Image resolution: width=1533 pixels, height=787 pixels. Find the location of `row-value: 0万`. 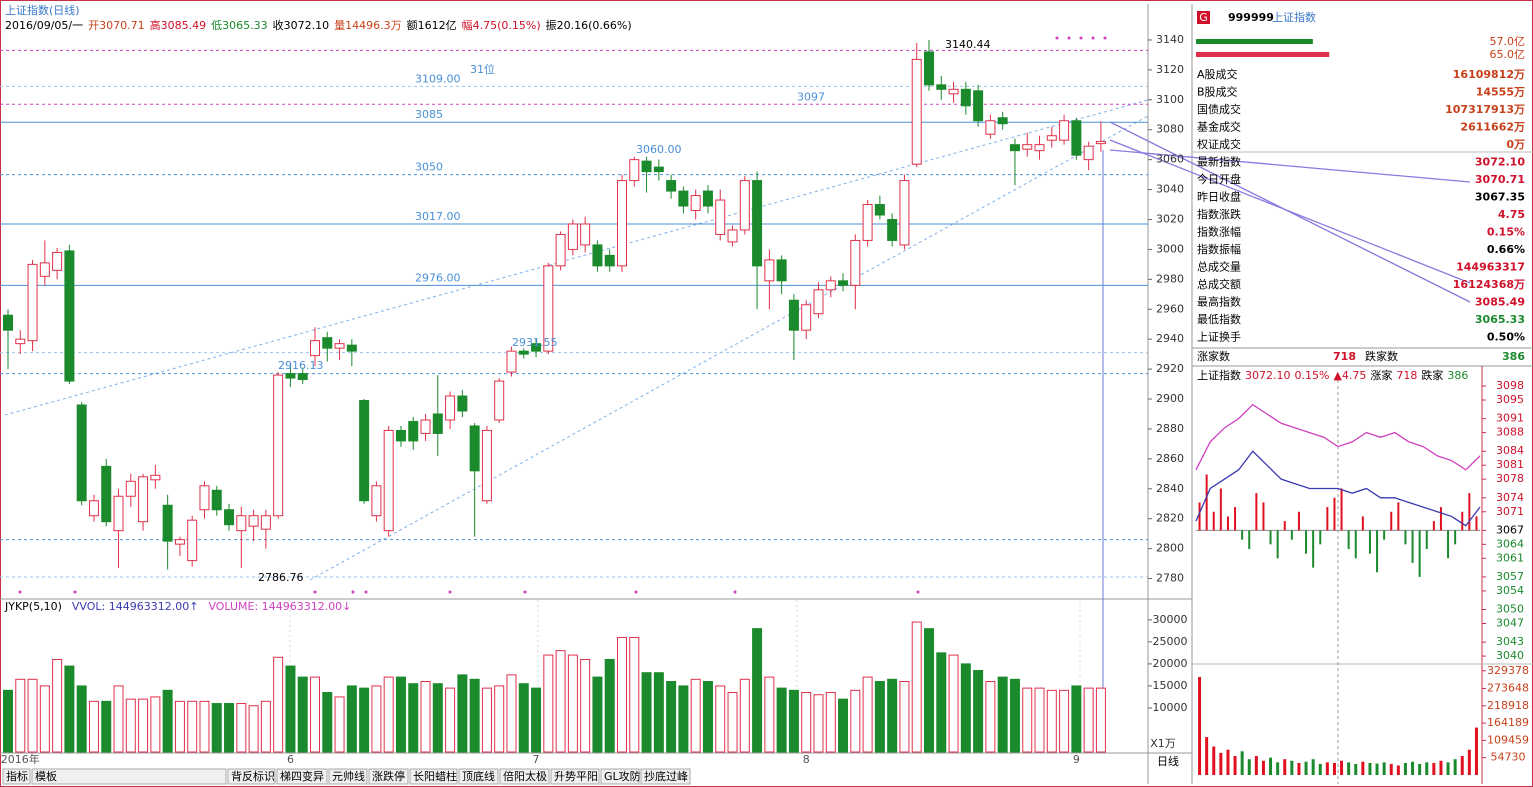

row-value: 0万 is located at coordinates (1515, 144).